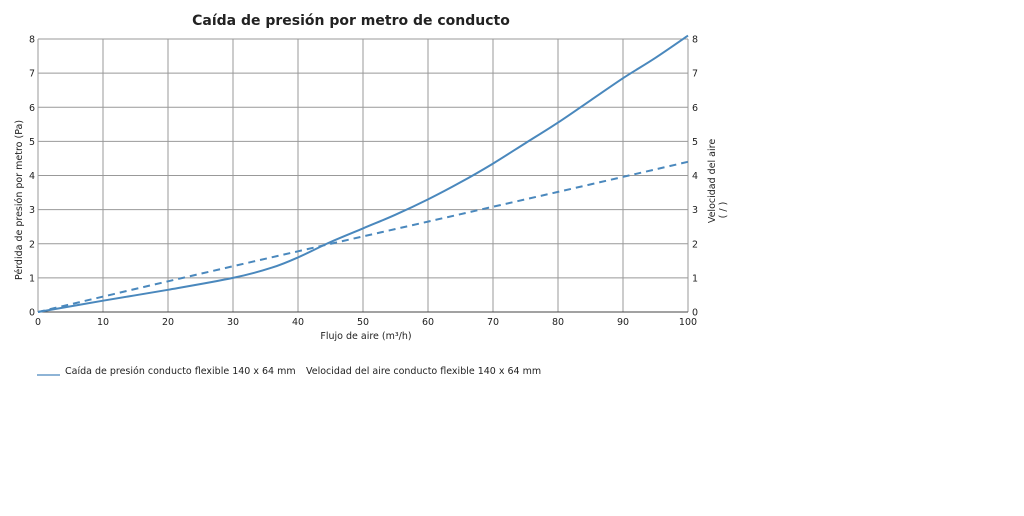 The width and height of the screenshot is (1024, 516). I want to click on y2-tick-label: 4, so click(695, 176).